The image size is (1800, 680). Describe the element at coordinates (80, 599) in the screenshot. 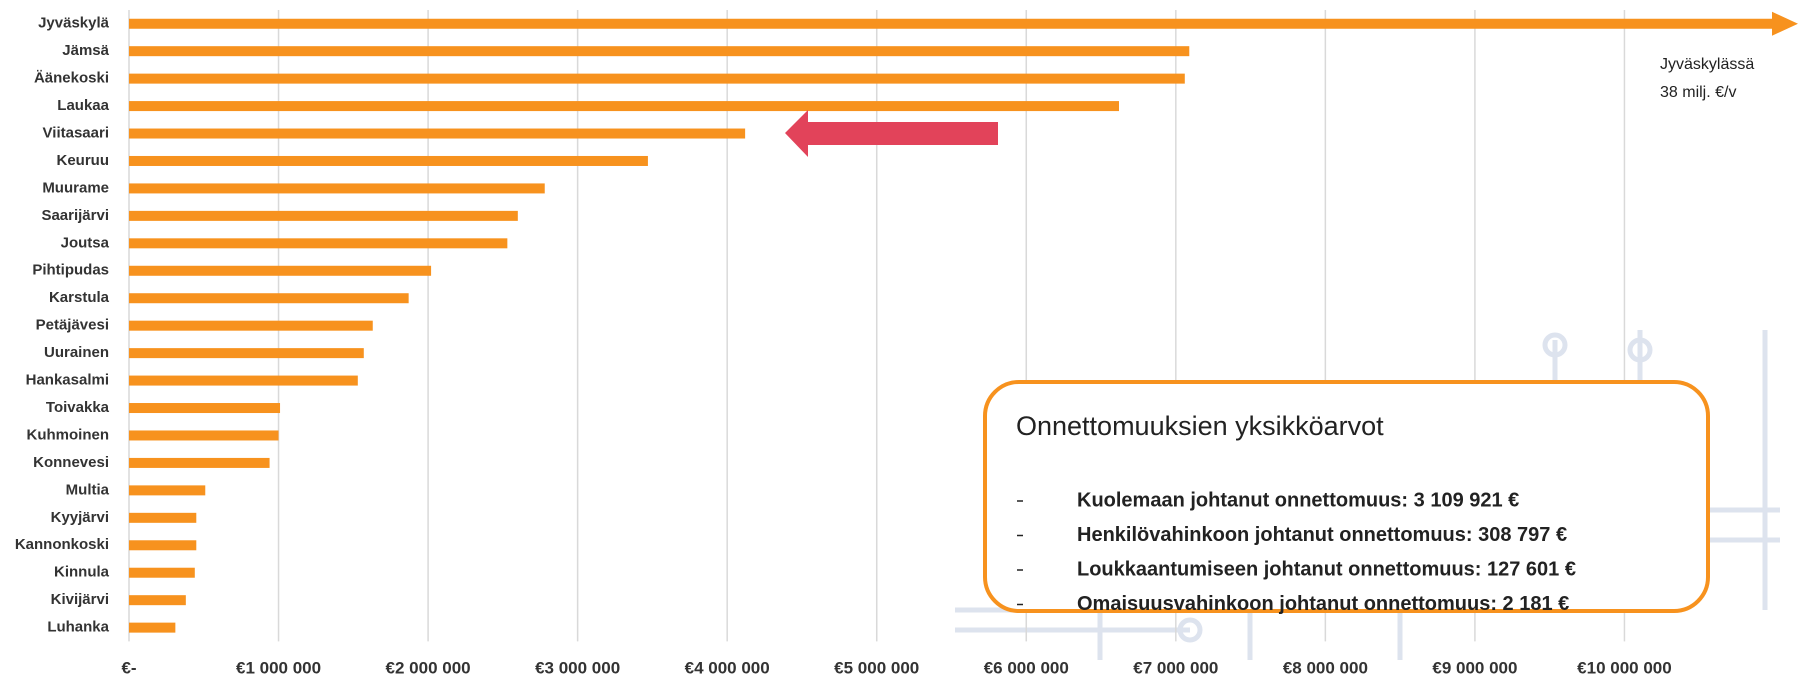

I see `y-tick-label: Kivijärvi` at that location.